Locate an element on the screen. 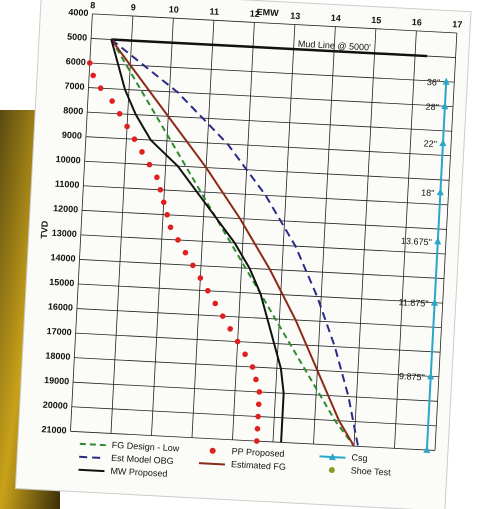  y-tick-label: 21000 is located at coordinates (54, 429).